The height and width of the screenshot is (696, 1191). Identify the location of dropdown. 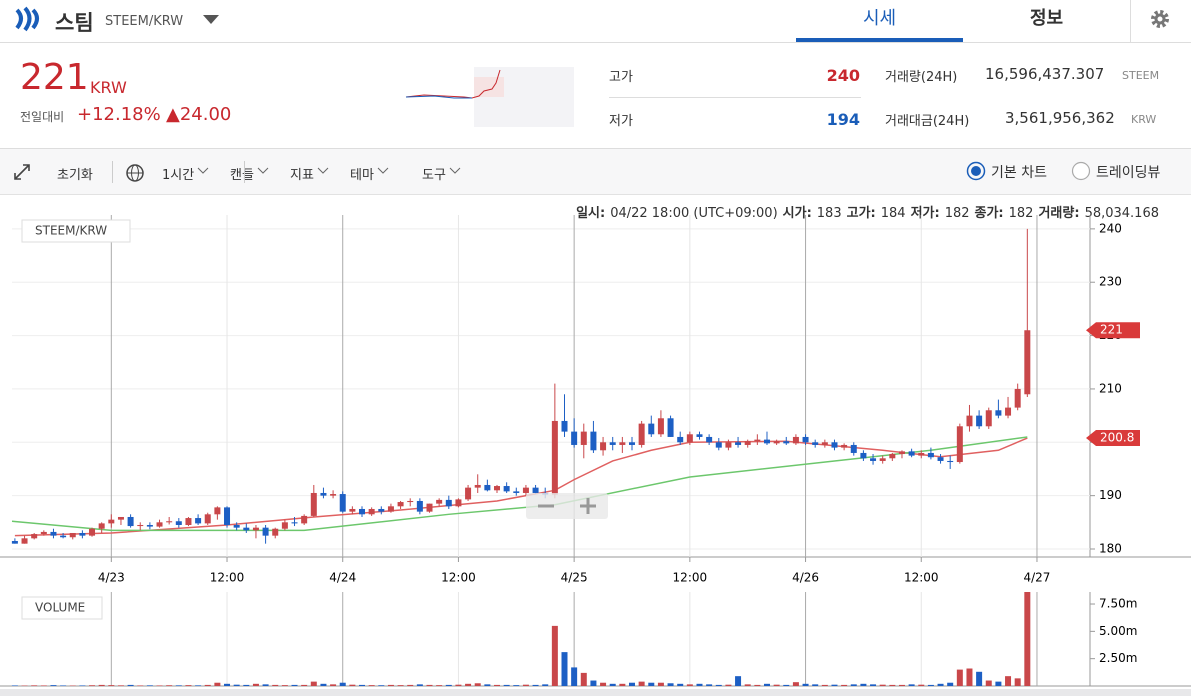
(211, 20).